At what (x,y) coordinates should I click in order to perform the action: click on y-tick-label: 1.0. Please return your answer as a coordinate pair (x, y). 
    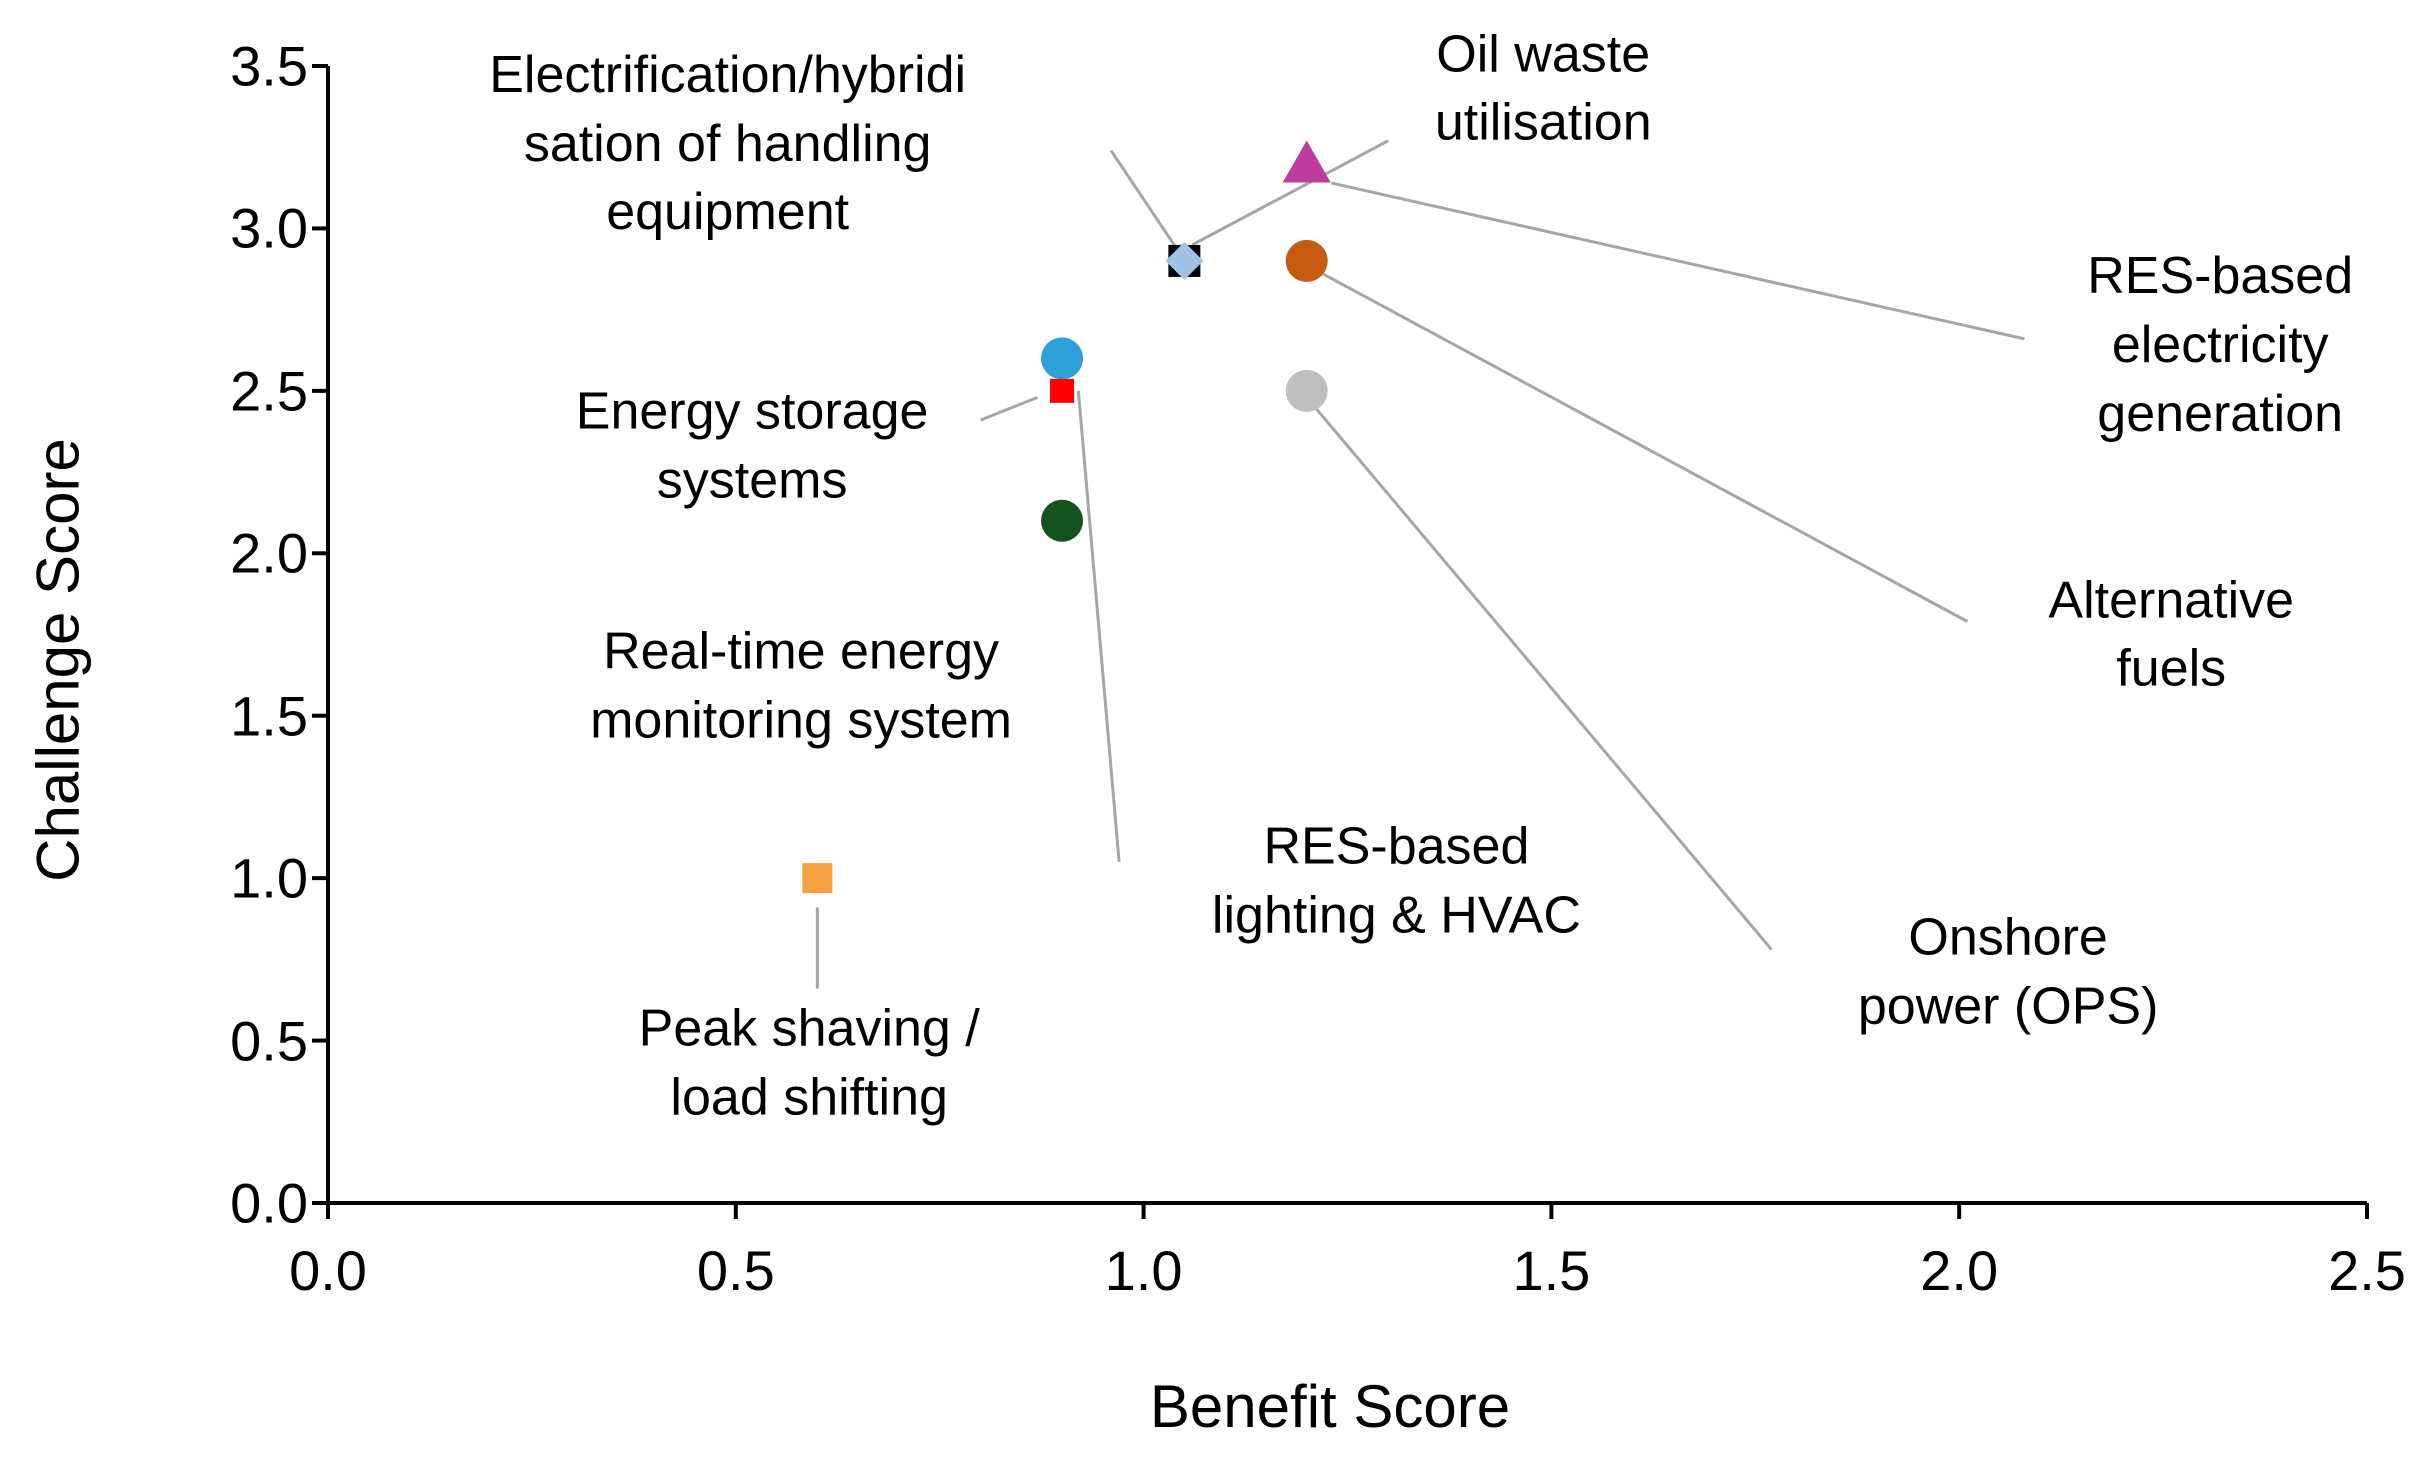
    Looking at the image, I should click on (269, 878).